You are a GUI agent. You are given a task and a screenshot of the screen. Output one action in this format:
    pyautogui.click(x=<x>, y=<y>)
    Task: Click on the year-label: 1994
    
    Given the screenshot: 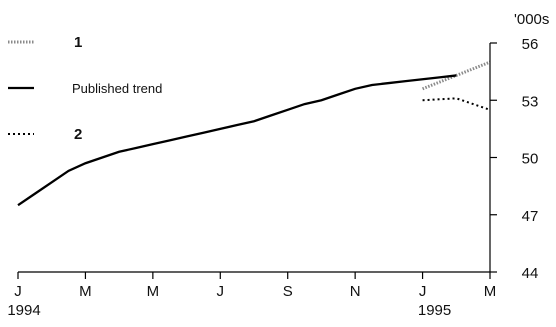 What is the action you would take?
    pyautogui.click(x=23, y=310)
    